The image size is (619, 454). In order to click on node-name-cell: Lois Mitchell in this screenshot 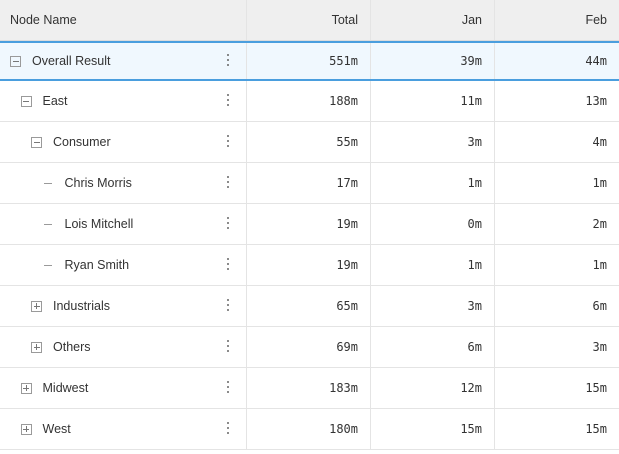, I will do `click(123, 224)`.